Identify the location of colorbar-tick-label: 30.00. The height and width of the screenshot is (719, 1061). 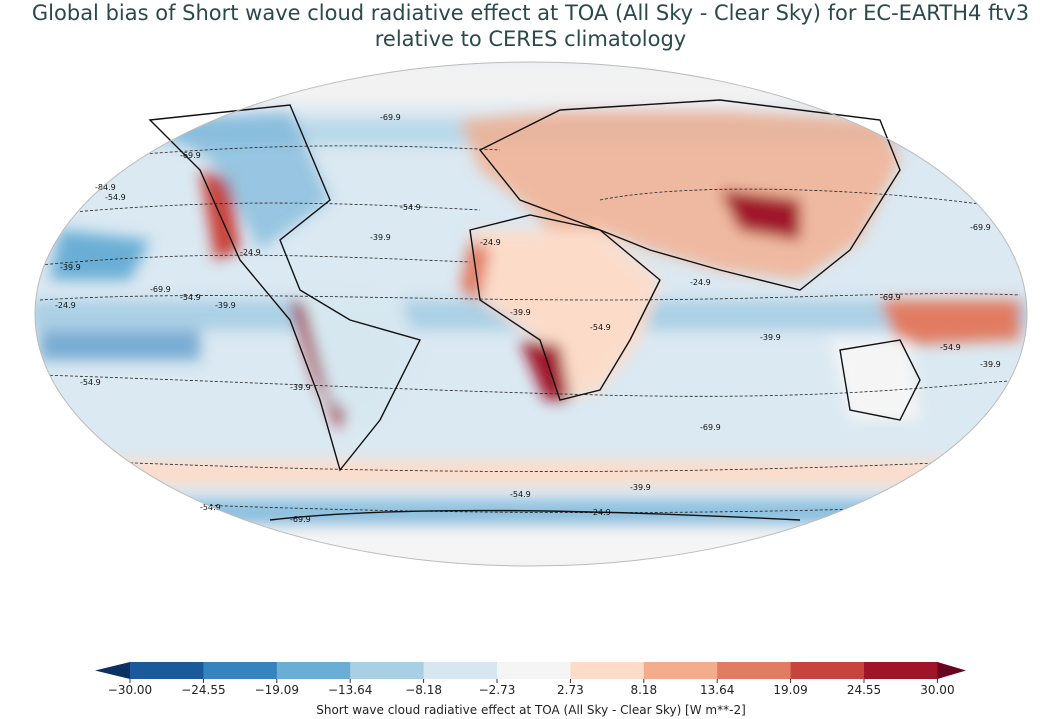
(937, 690).